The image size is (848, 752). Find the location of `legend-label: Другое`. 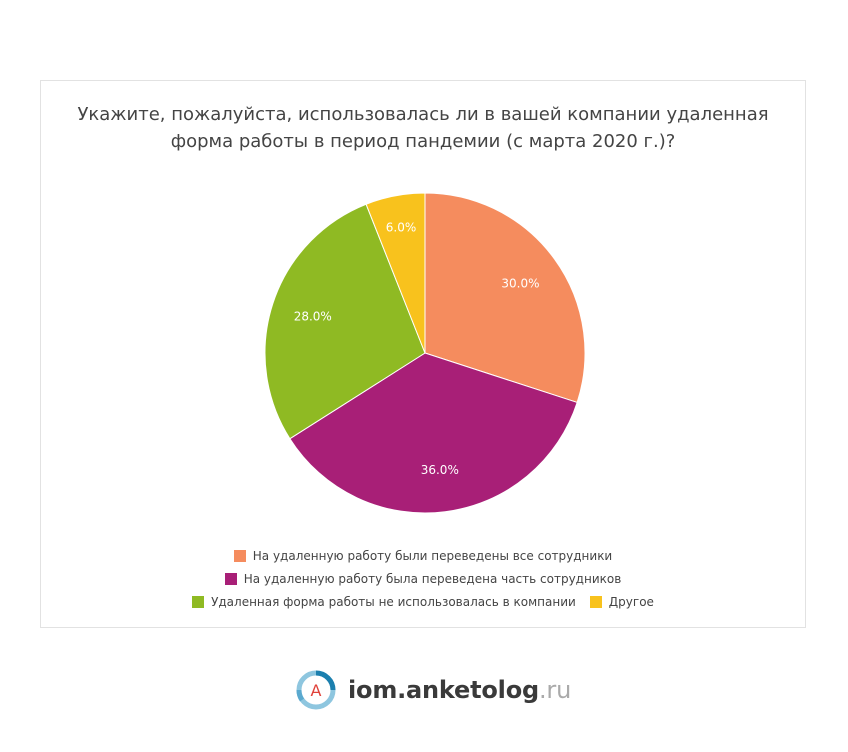

legend-label: Другое is located at coordinates (631, 601).